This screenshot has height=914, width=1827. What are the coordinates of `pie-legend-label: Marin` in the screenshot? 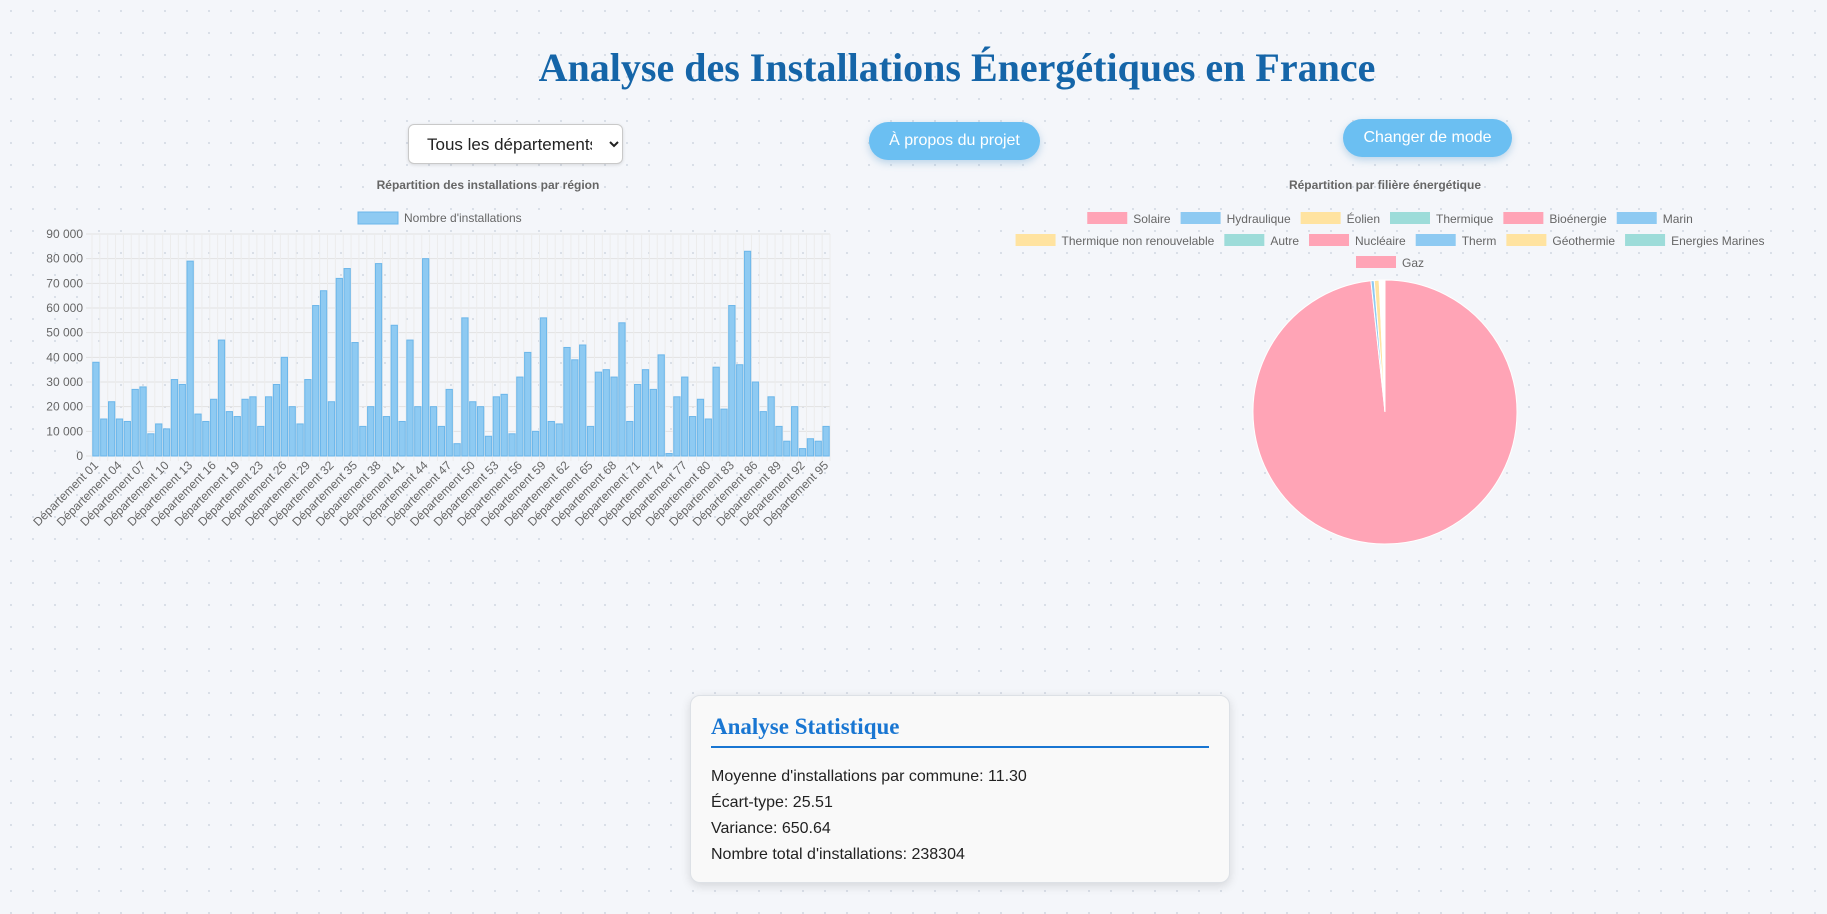 It's located at (1678, 219).